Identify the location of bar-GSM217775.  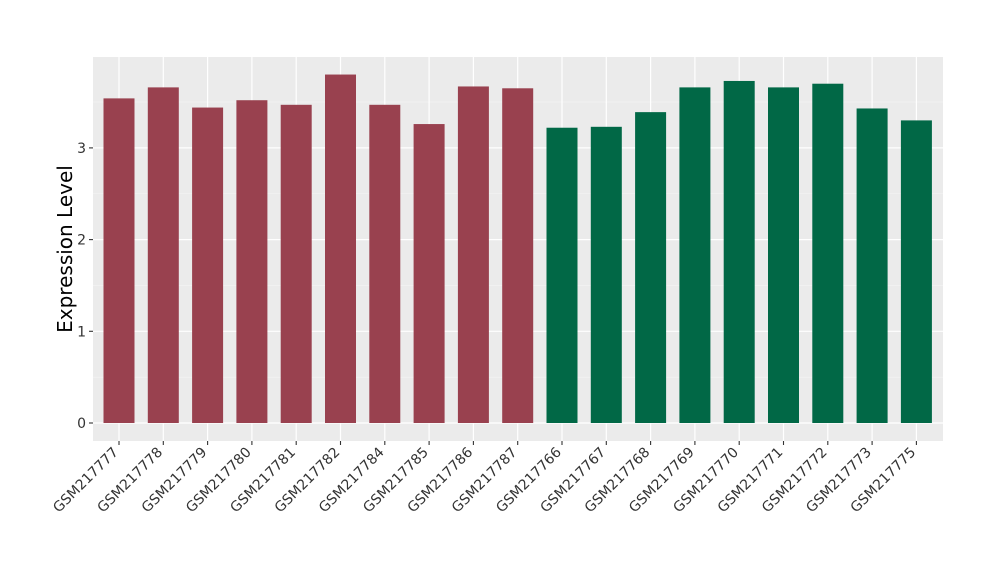
(916, 271).